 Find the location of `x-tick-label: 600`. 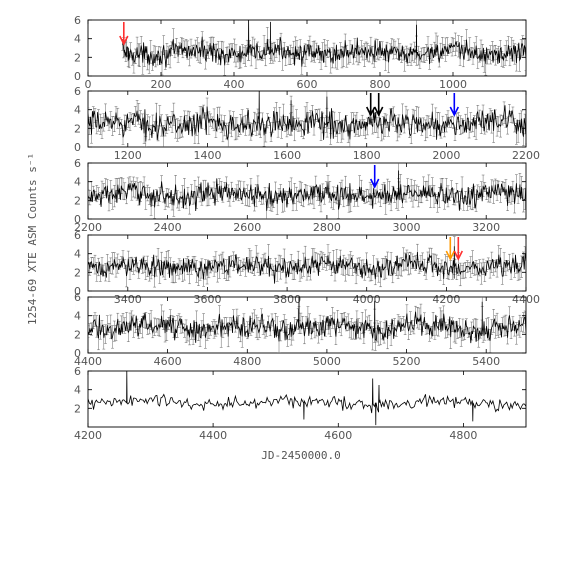

x-tick-label: 600 is located at coordinates (307, 84).